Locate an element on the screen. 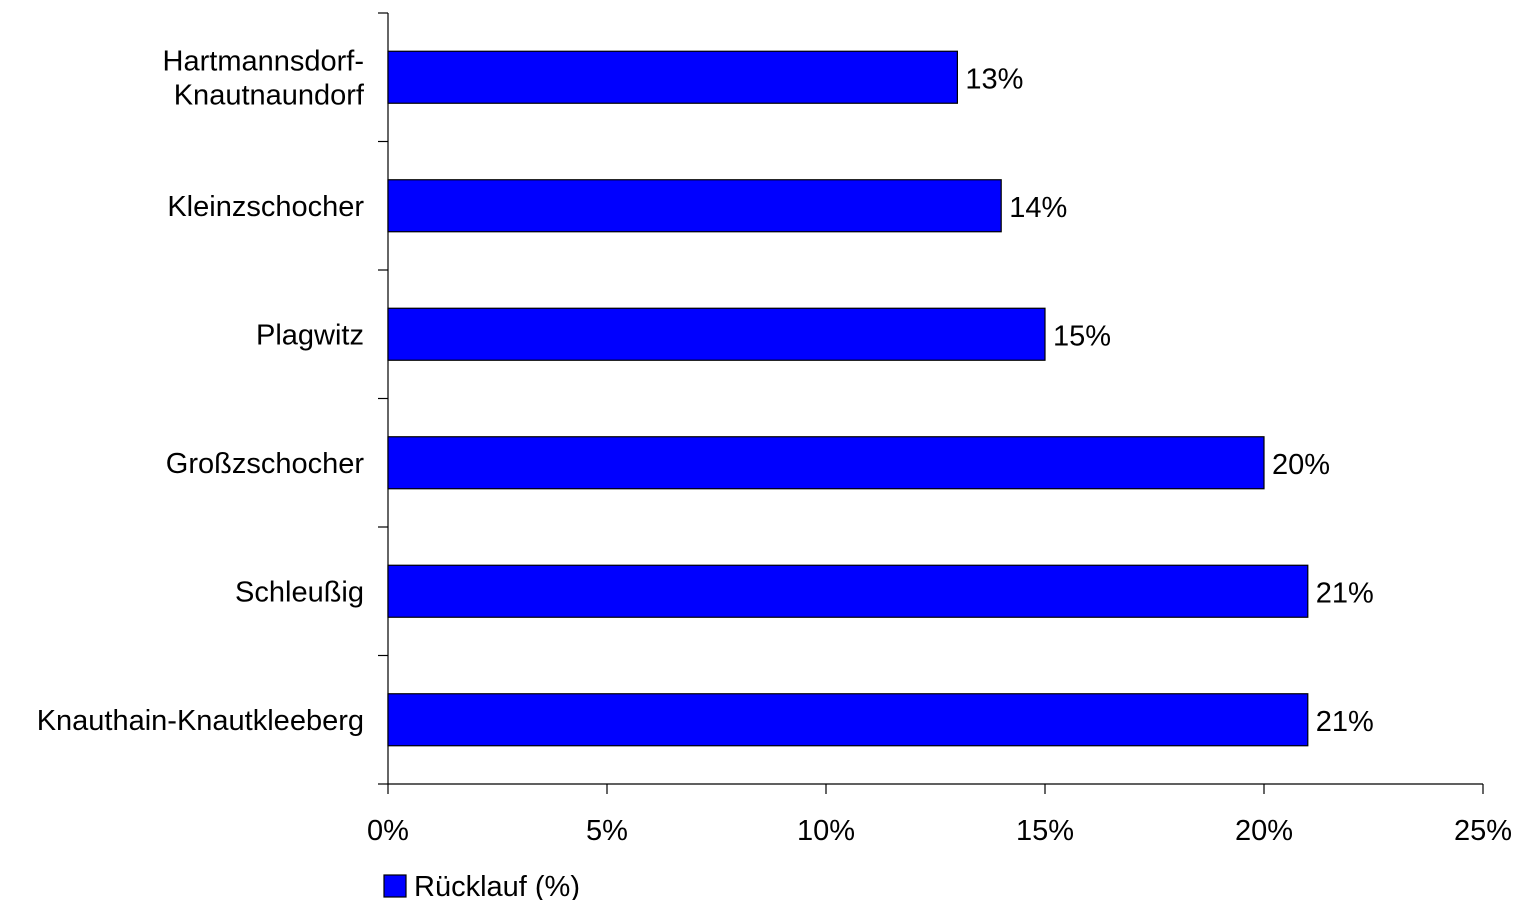 The height and width of the screenshot is (900, 1519). legend: Rücklauf (%) is located at coordinates (481, 885).